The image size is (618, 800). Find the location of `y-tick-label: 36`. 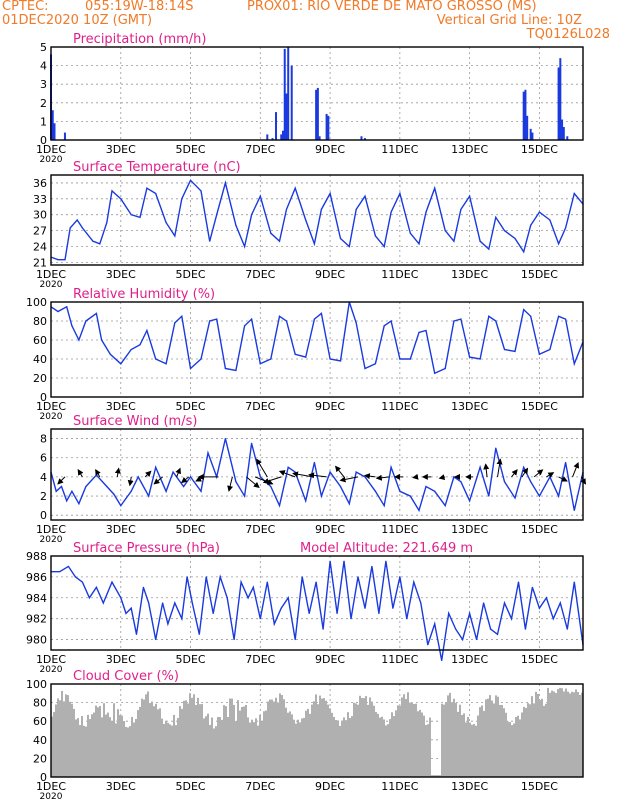

y-tick-label: 36 is located at coordinates (40, 183).